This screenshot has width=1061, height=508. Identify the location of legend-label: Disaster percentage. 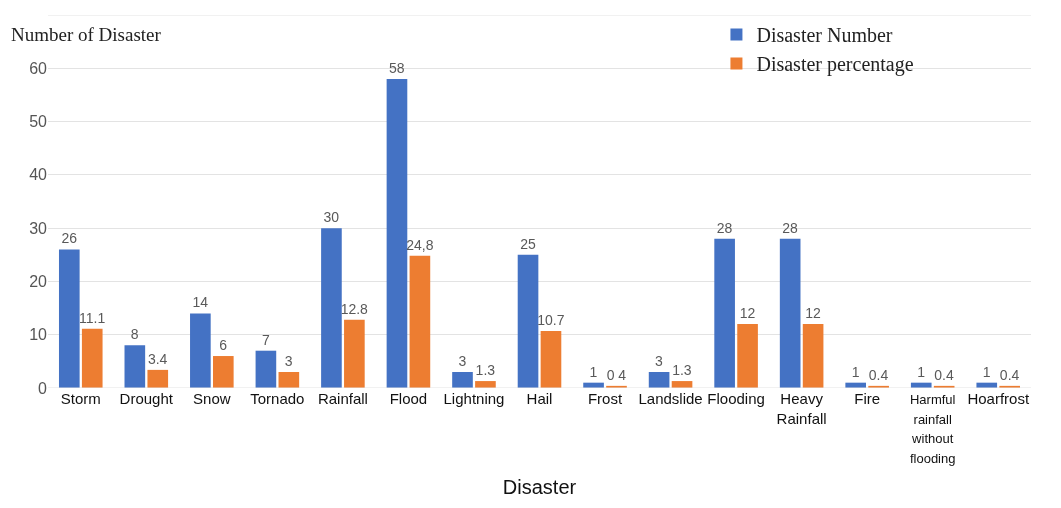
(835, 65).